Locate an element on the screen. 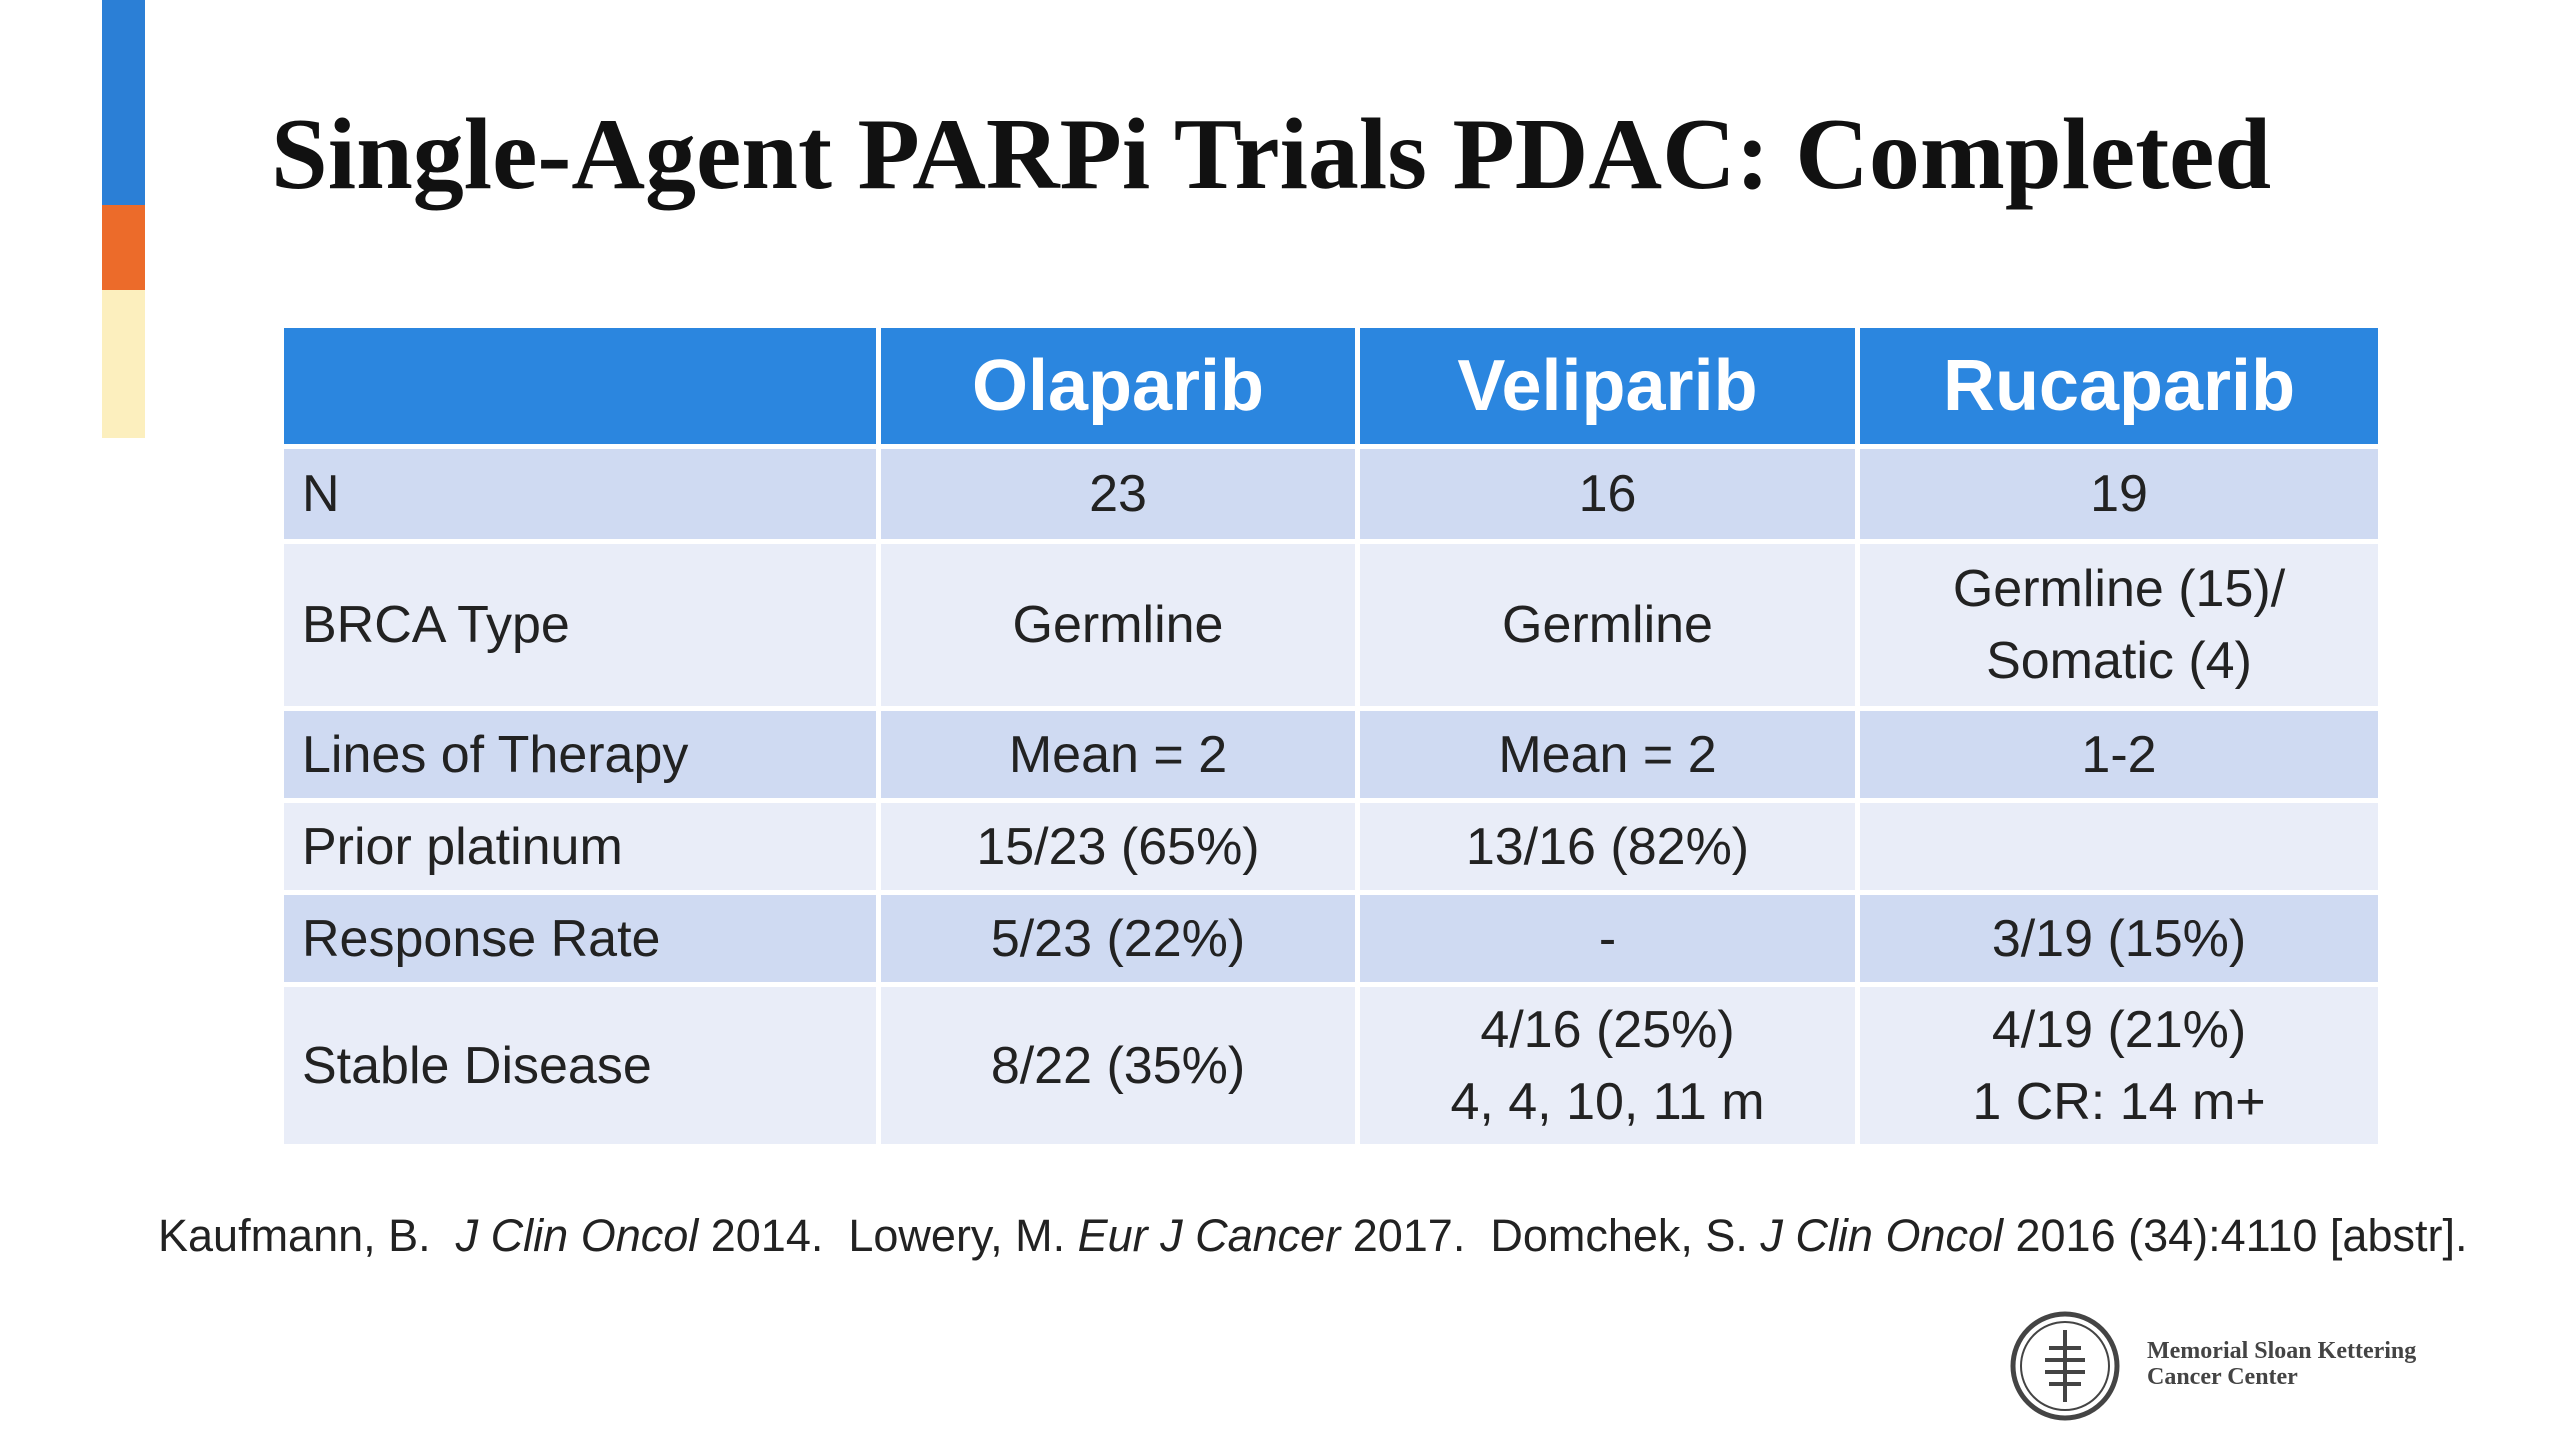 The height and width of the screenshot is (1440, 2560). cell-line: 19 is located at coordinates (2119, 494).